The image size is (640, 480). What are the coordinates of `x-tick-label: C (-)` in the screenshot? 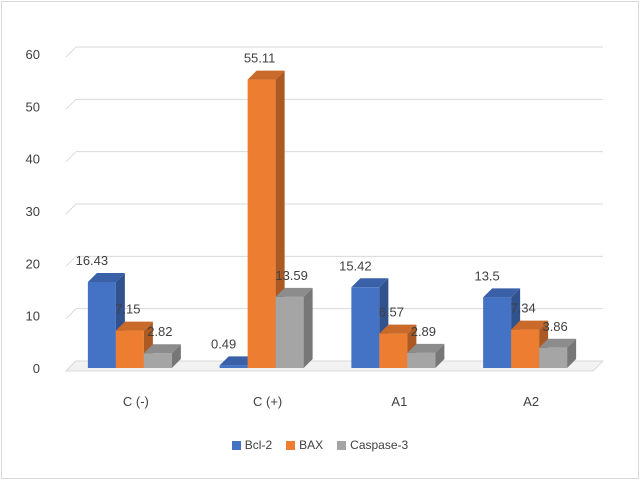 It's located at (136, 401).